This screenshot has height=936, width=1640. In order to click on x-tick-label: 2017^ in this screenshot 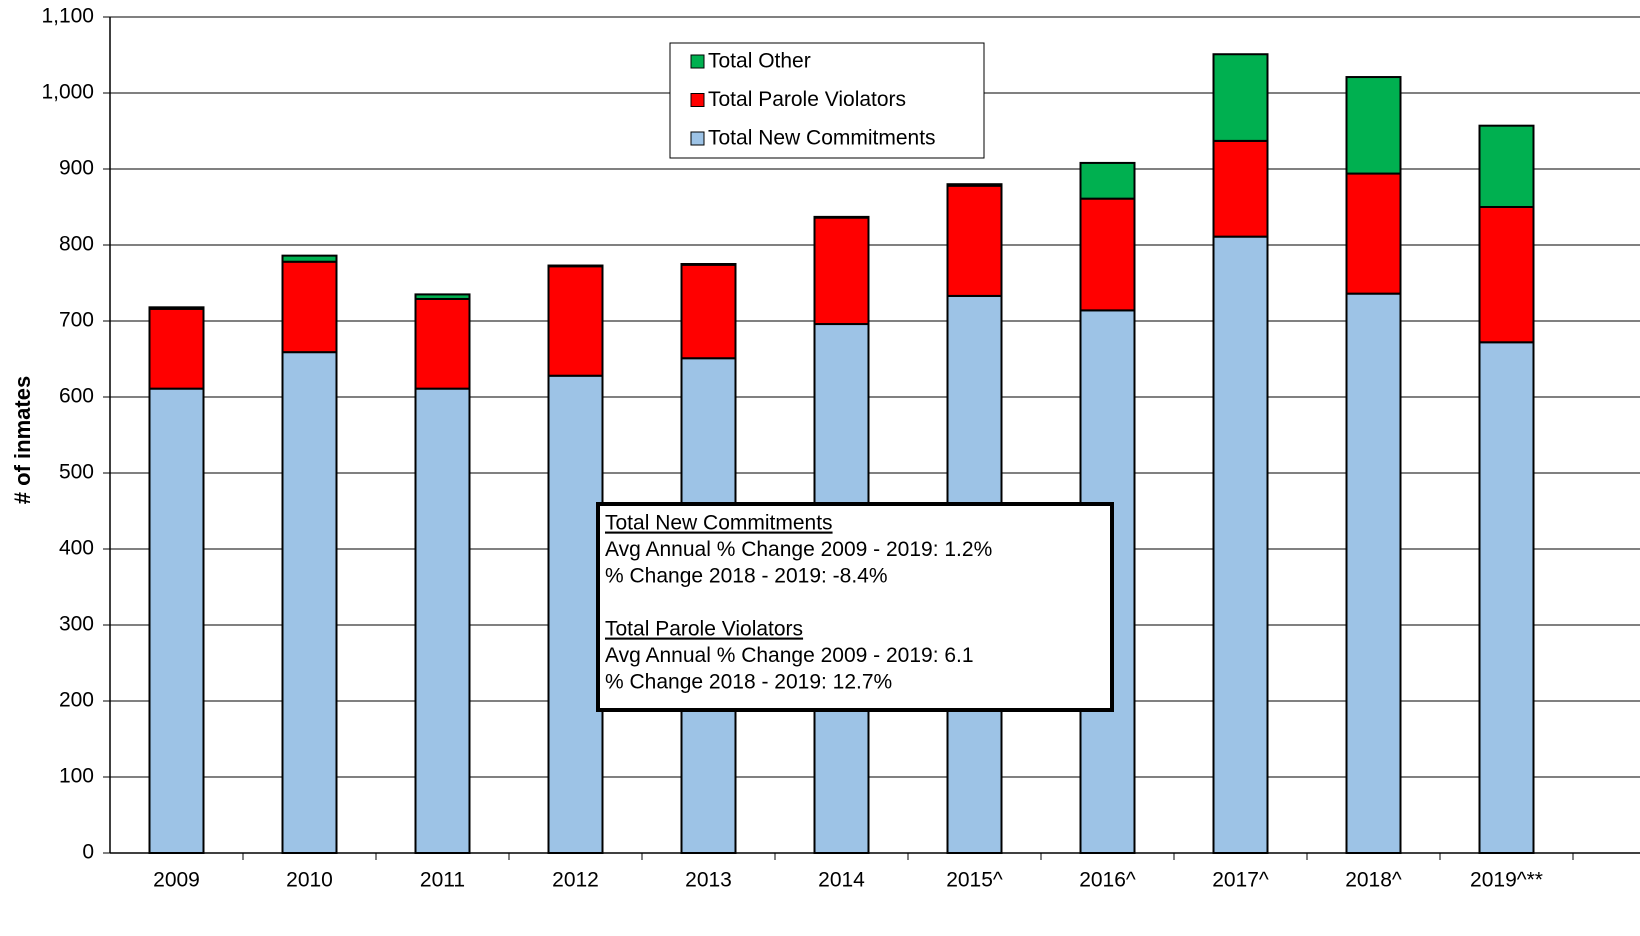, I will do `click(1240, 880)`.